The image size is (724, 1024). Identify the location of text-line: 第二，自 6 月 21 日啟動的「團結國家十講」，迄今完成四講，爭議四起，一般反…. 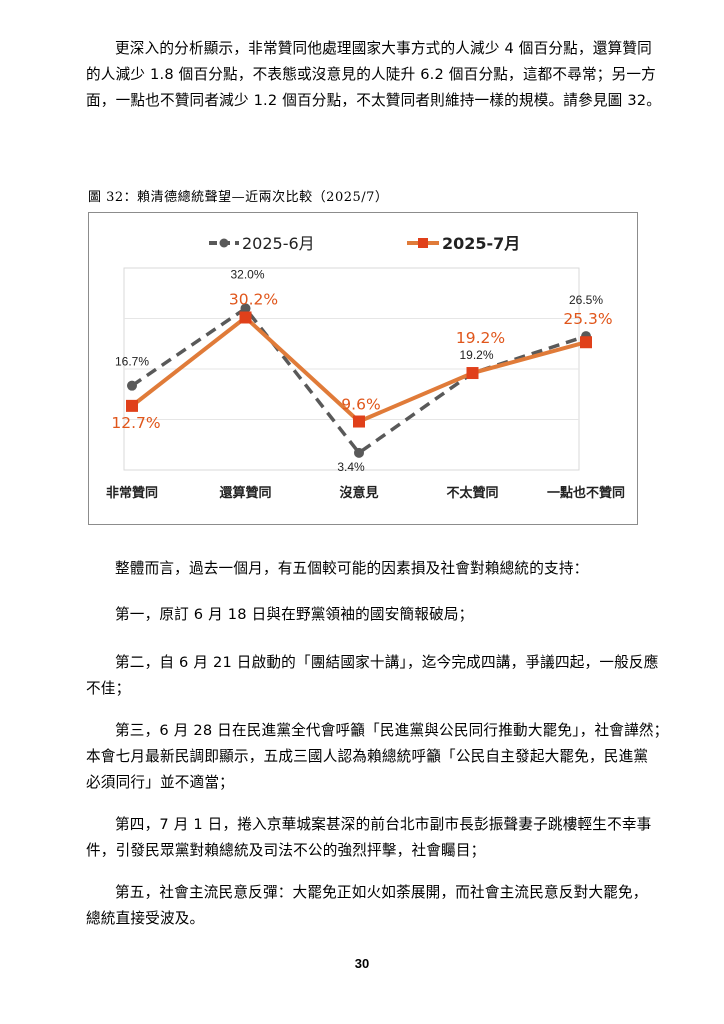
(387, 662).